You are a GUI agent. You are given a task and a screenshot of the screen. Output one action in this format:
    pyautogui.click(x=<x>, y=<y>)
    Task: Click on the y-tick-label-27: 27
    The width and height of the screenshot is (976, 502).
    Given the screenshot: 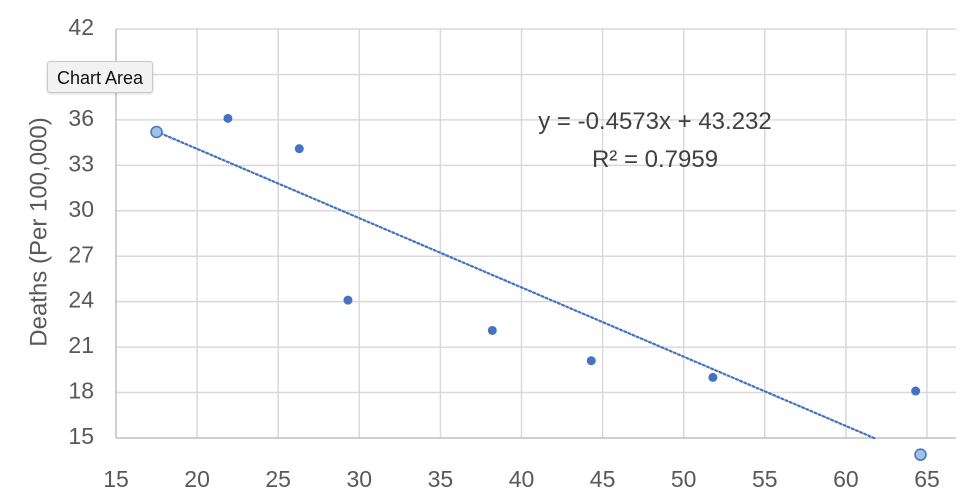 What is the action you would take?
    pyautogui.click(x=81, y=254)
    